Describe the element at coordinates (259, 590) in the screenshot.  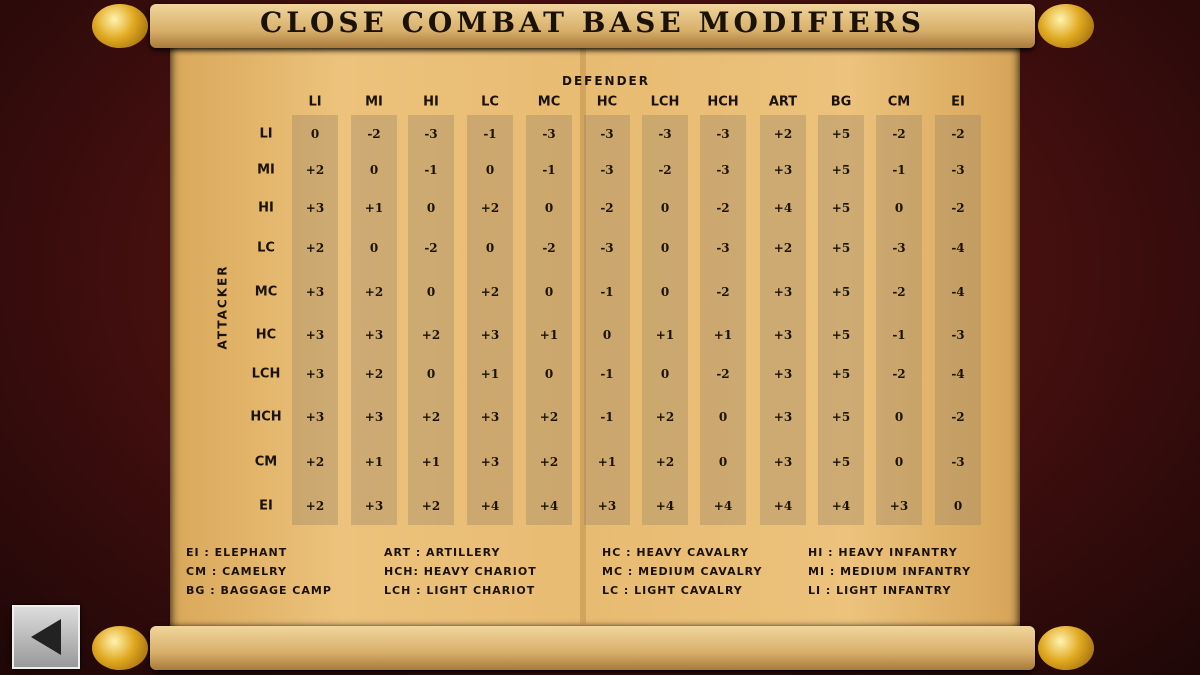
I see `legend-item: BG : BAGGAGE CAMP` at that location.